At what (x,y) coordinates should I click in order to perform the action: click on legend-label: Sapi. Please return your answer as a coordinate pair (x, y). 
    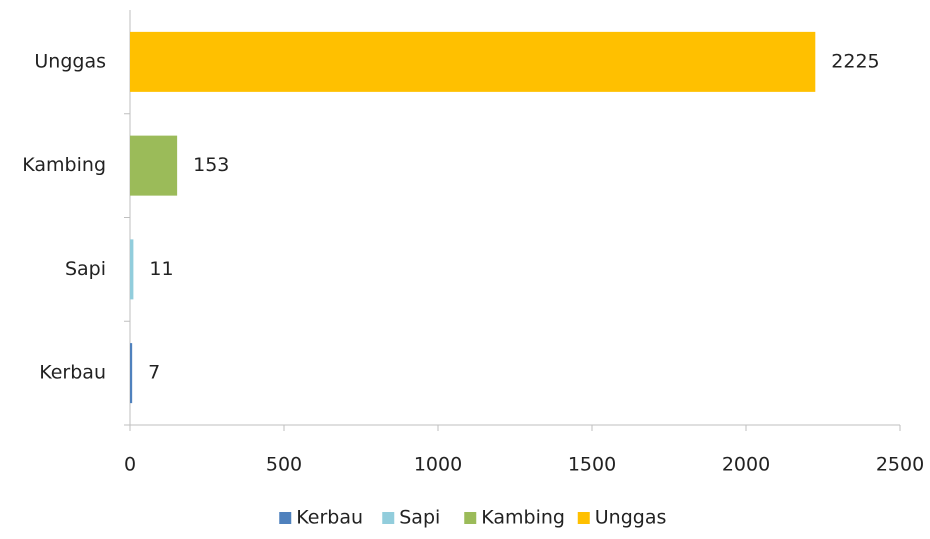
    Looking at the image, I should click on (419, 518).